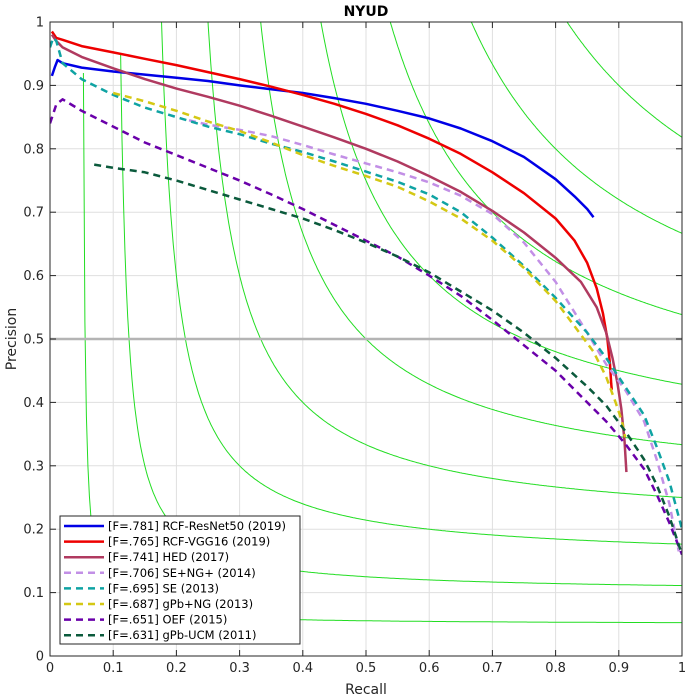  What do you see at coordinates (167, 620) in the screenshot?
I see `legend-label-7: [F=.651] OEF (2015)` at bounding box center [167, 620].